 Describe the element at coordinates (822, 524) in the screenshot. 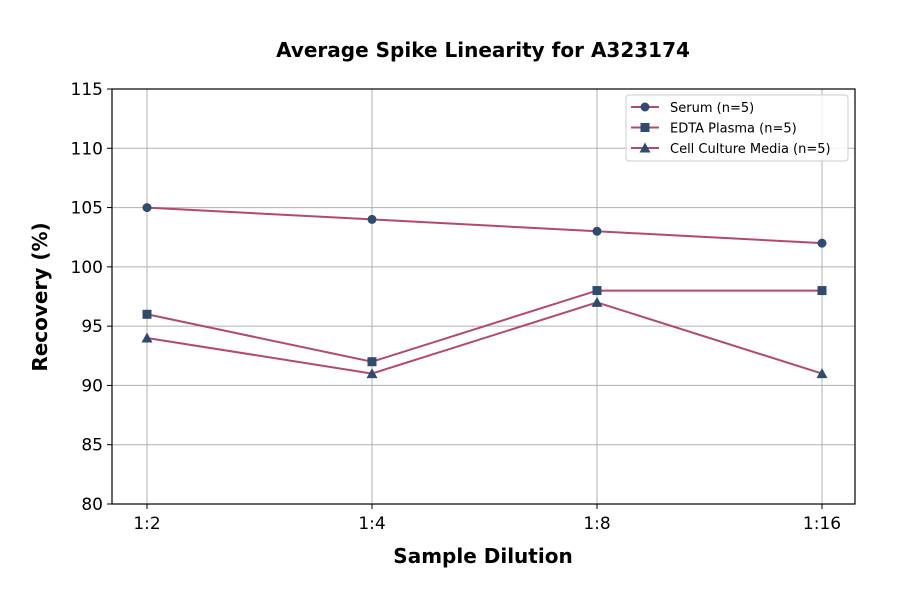

I see `x-tick-label: 1:16` at that location.